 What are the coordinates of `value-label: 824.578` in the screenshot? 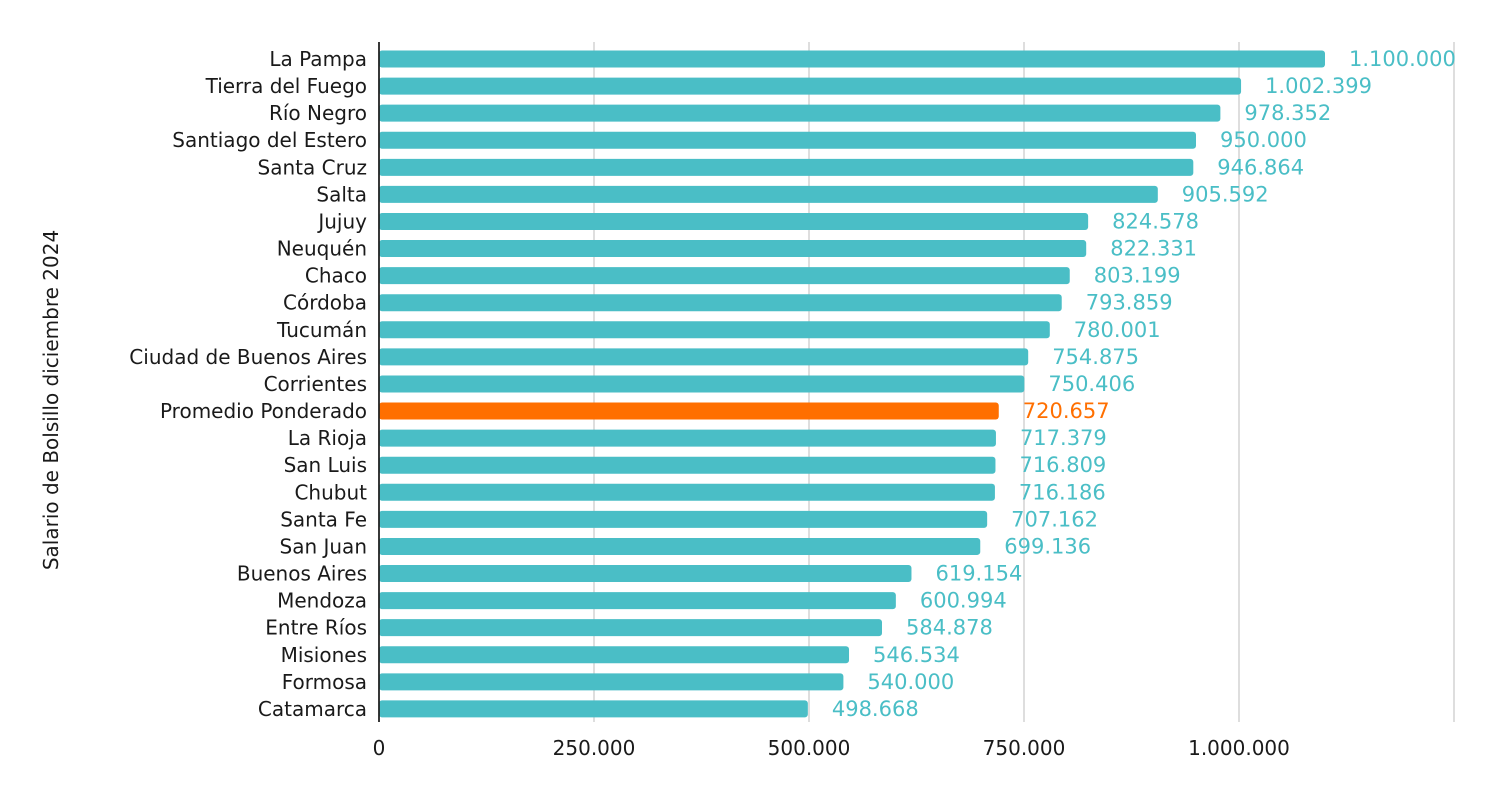 It's located at (1155, 221).